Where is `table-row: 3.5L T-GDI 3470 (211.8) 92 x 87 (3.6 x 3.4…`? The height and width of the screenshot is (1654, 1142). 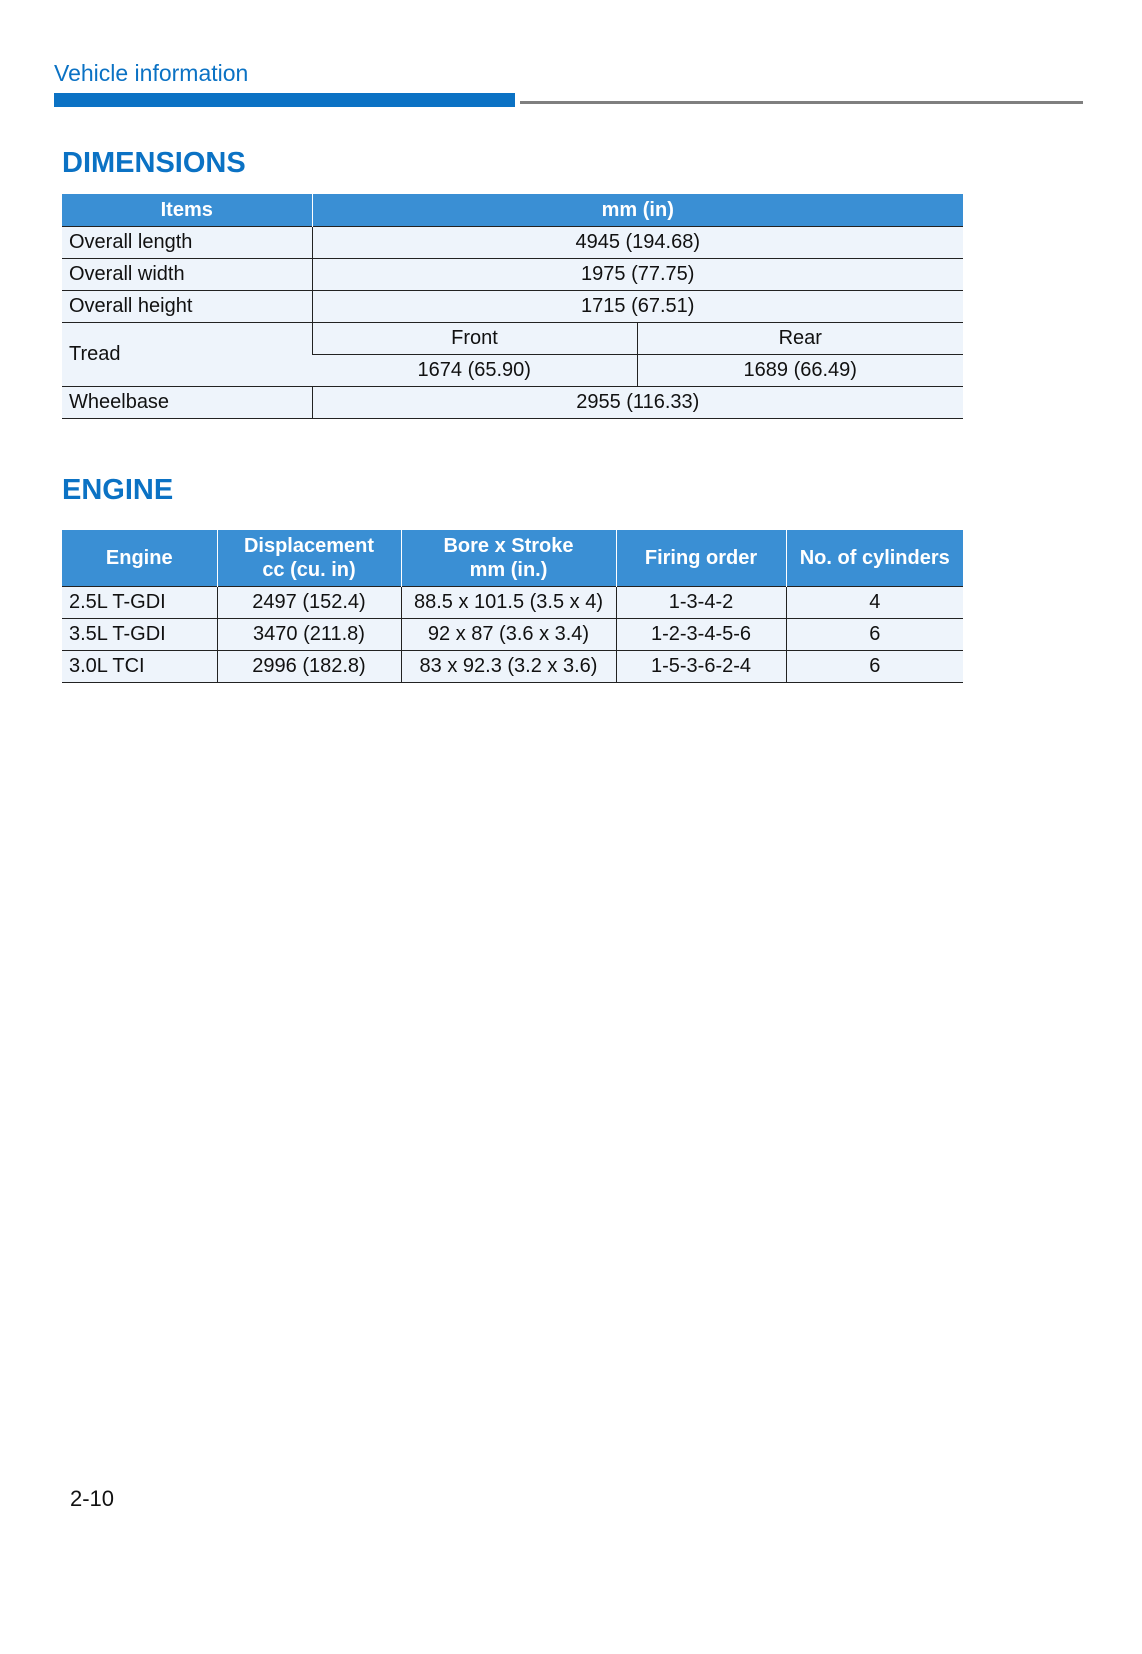
table-row: 3.5L T-GDI 3470 (211.8) 92 x 87 (3.6 x 3.4… is located at coordinates (512, 634).